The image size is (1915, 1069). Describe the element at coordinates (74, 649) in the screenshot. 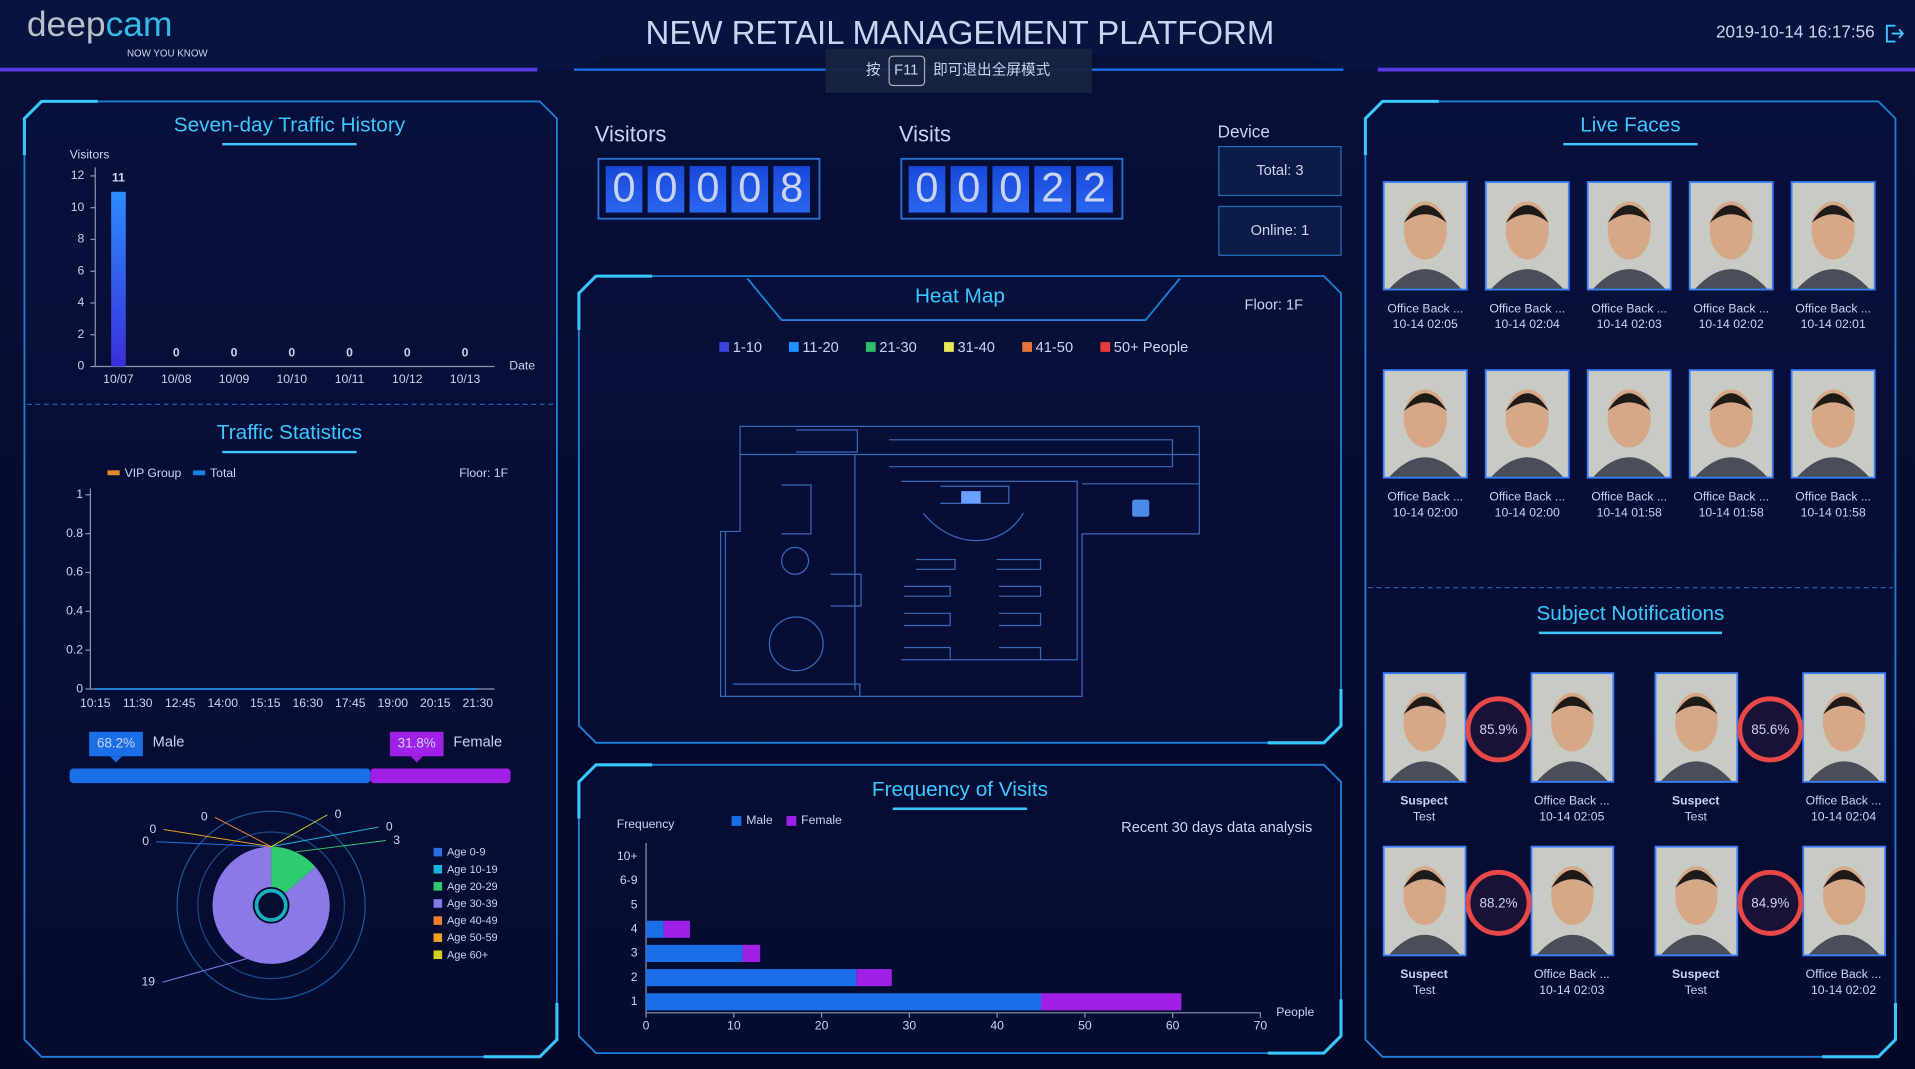

I see `y-tick-label: 0.2` at that location.